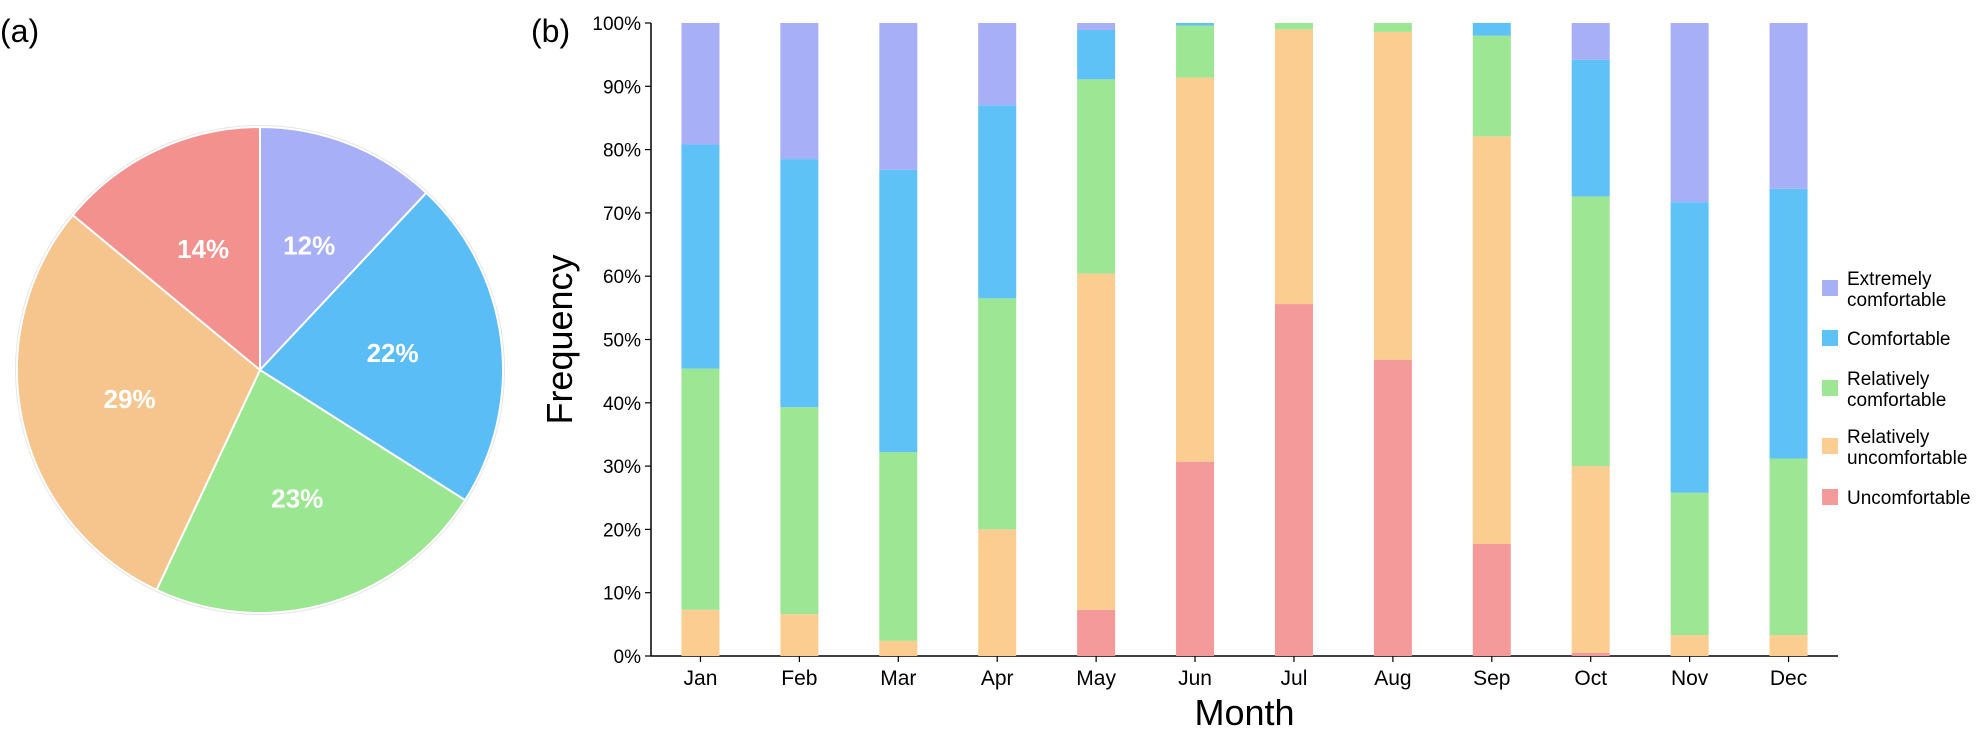 This screenshot has width=1988, height=742. I want to click on y-tick-label: 60%, so click(622, 277).